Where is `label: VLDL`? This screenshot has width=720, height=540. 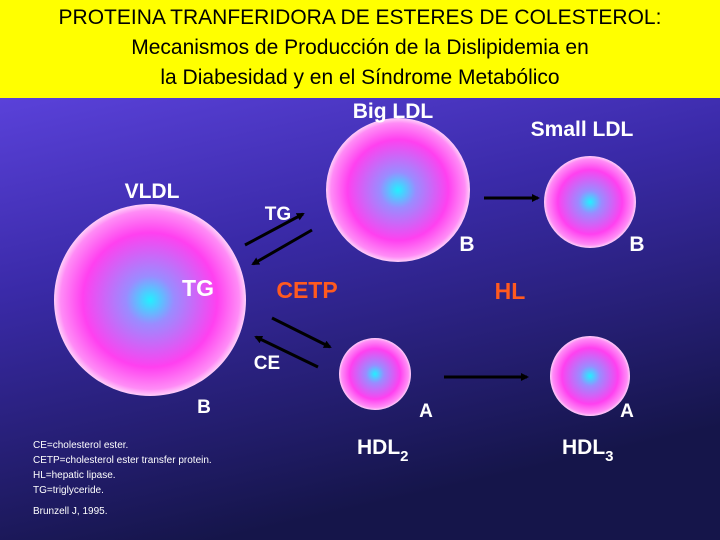 label: VLDL is located at coordinates (152, 191).